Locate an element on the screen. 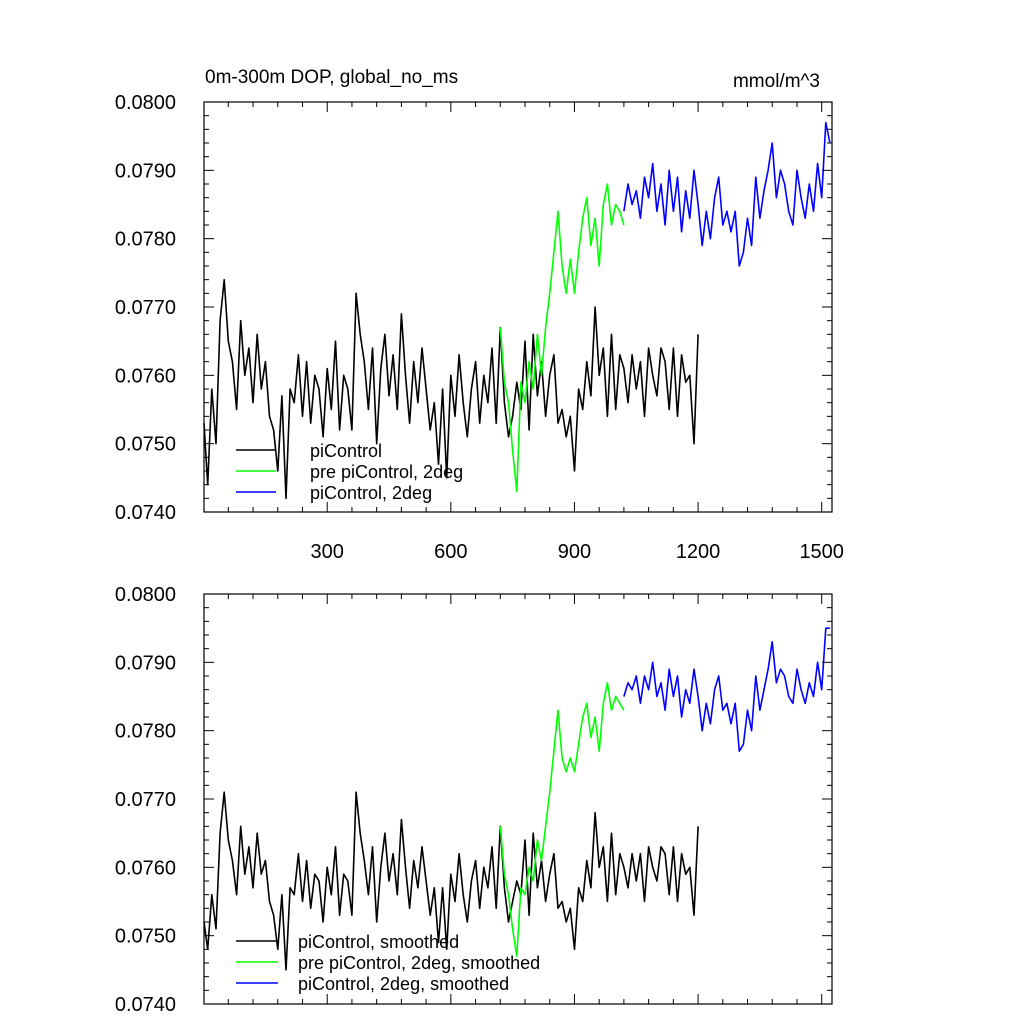  x-tick-label: 900 is located at coordinates (574, 552).